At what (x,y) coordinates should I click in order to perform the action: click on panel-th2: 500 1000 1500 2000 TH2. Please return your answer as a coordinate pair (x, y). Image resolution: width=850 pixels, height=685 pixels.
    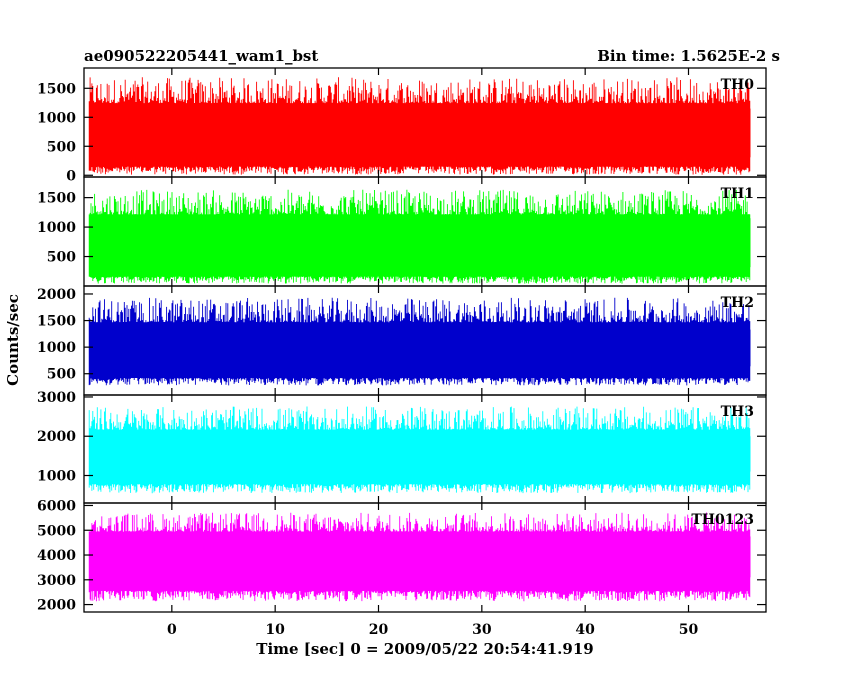
    Looking at the image, I should click on (402, 340).